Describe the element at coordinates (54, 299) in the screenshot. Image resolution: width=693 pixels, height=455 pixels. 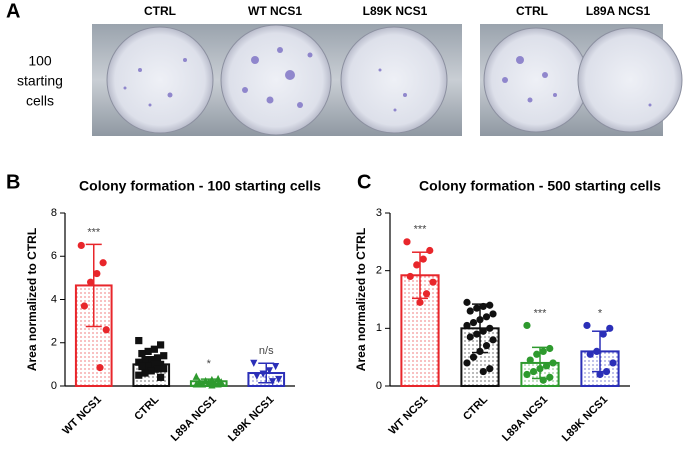
I see `y-tick-label: 4` at that location.